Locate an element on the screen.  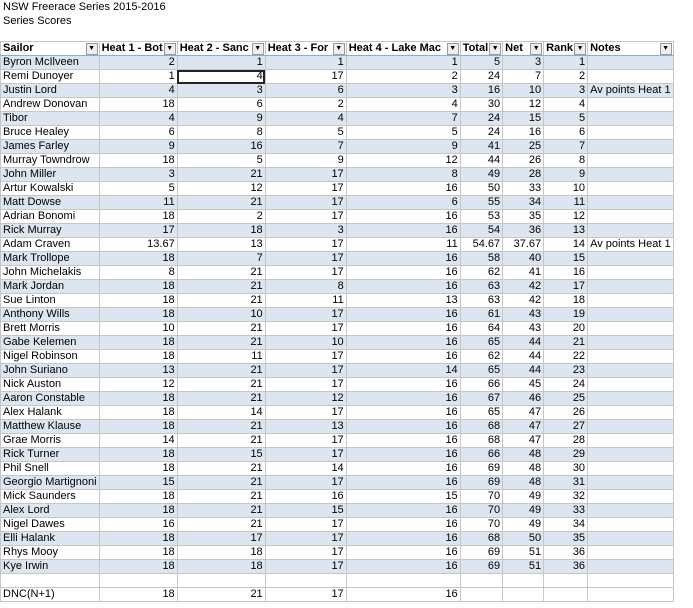
cell: 50 is located at coordinates (523, 538).